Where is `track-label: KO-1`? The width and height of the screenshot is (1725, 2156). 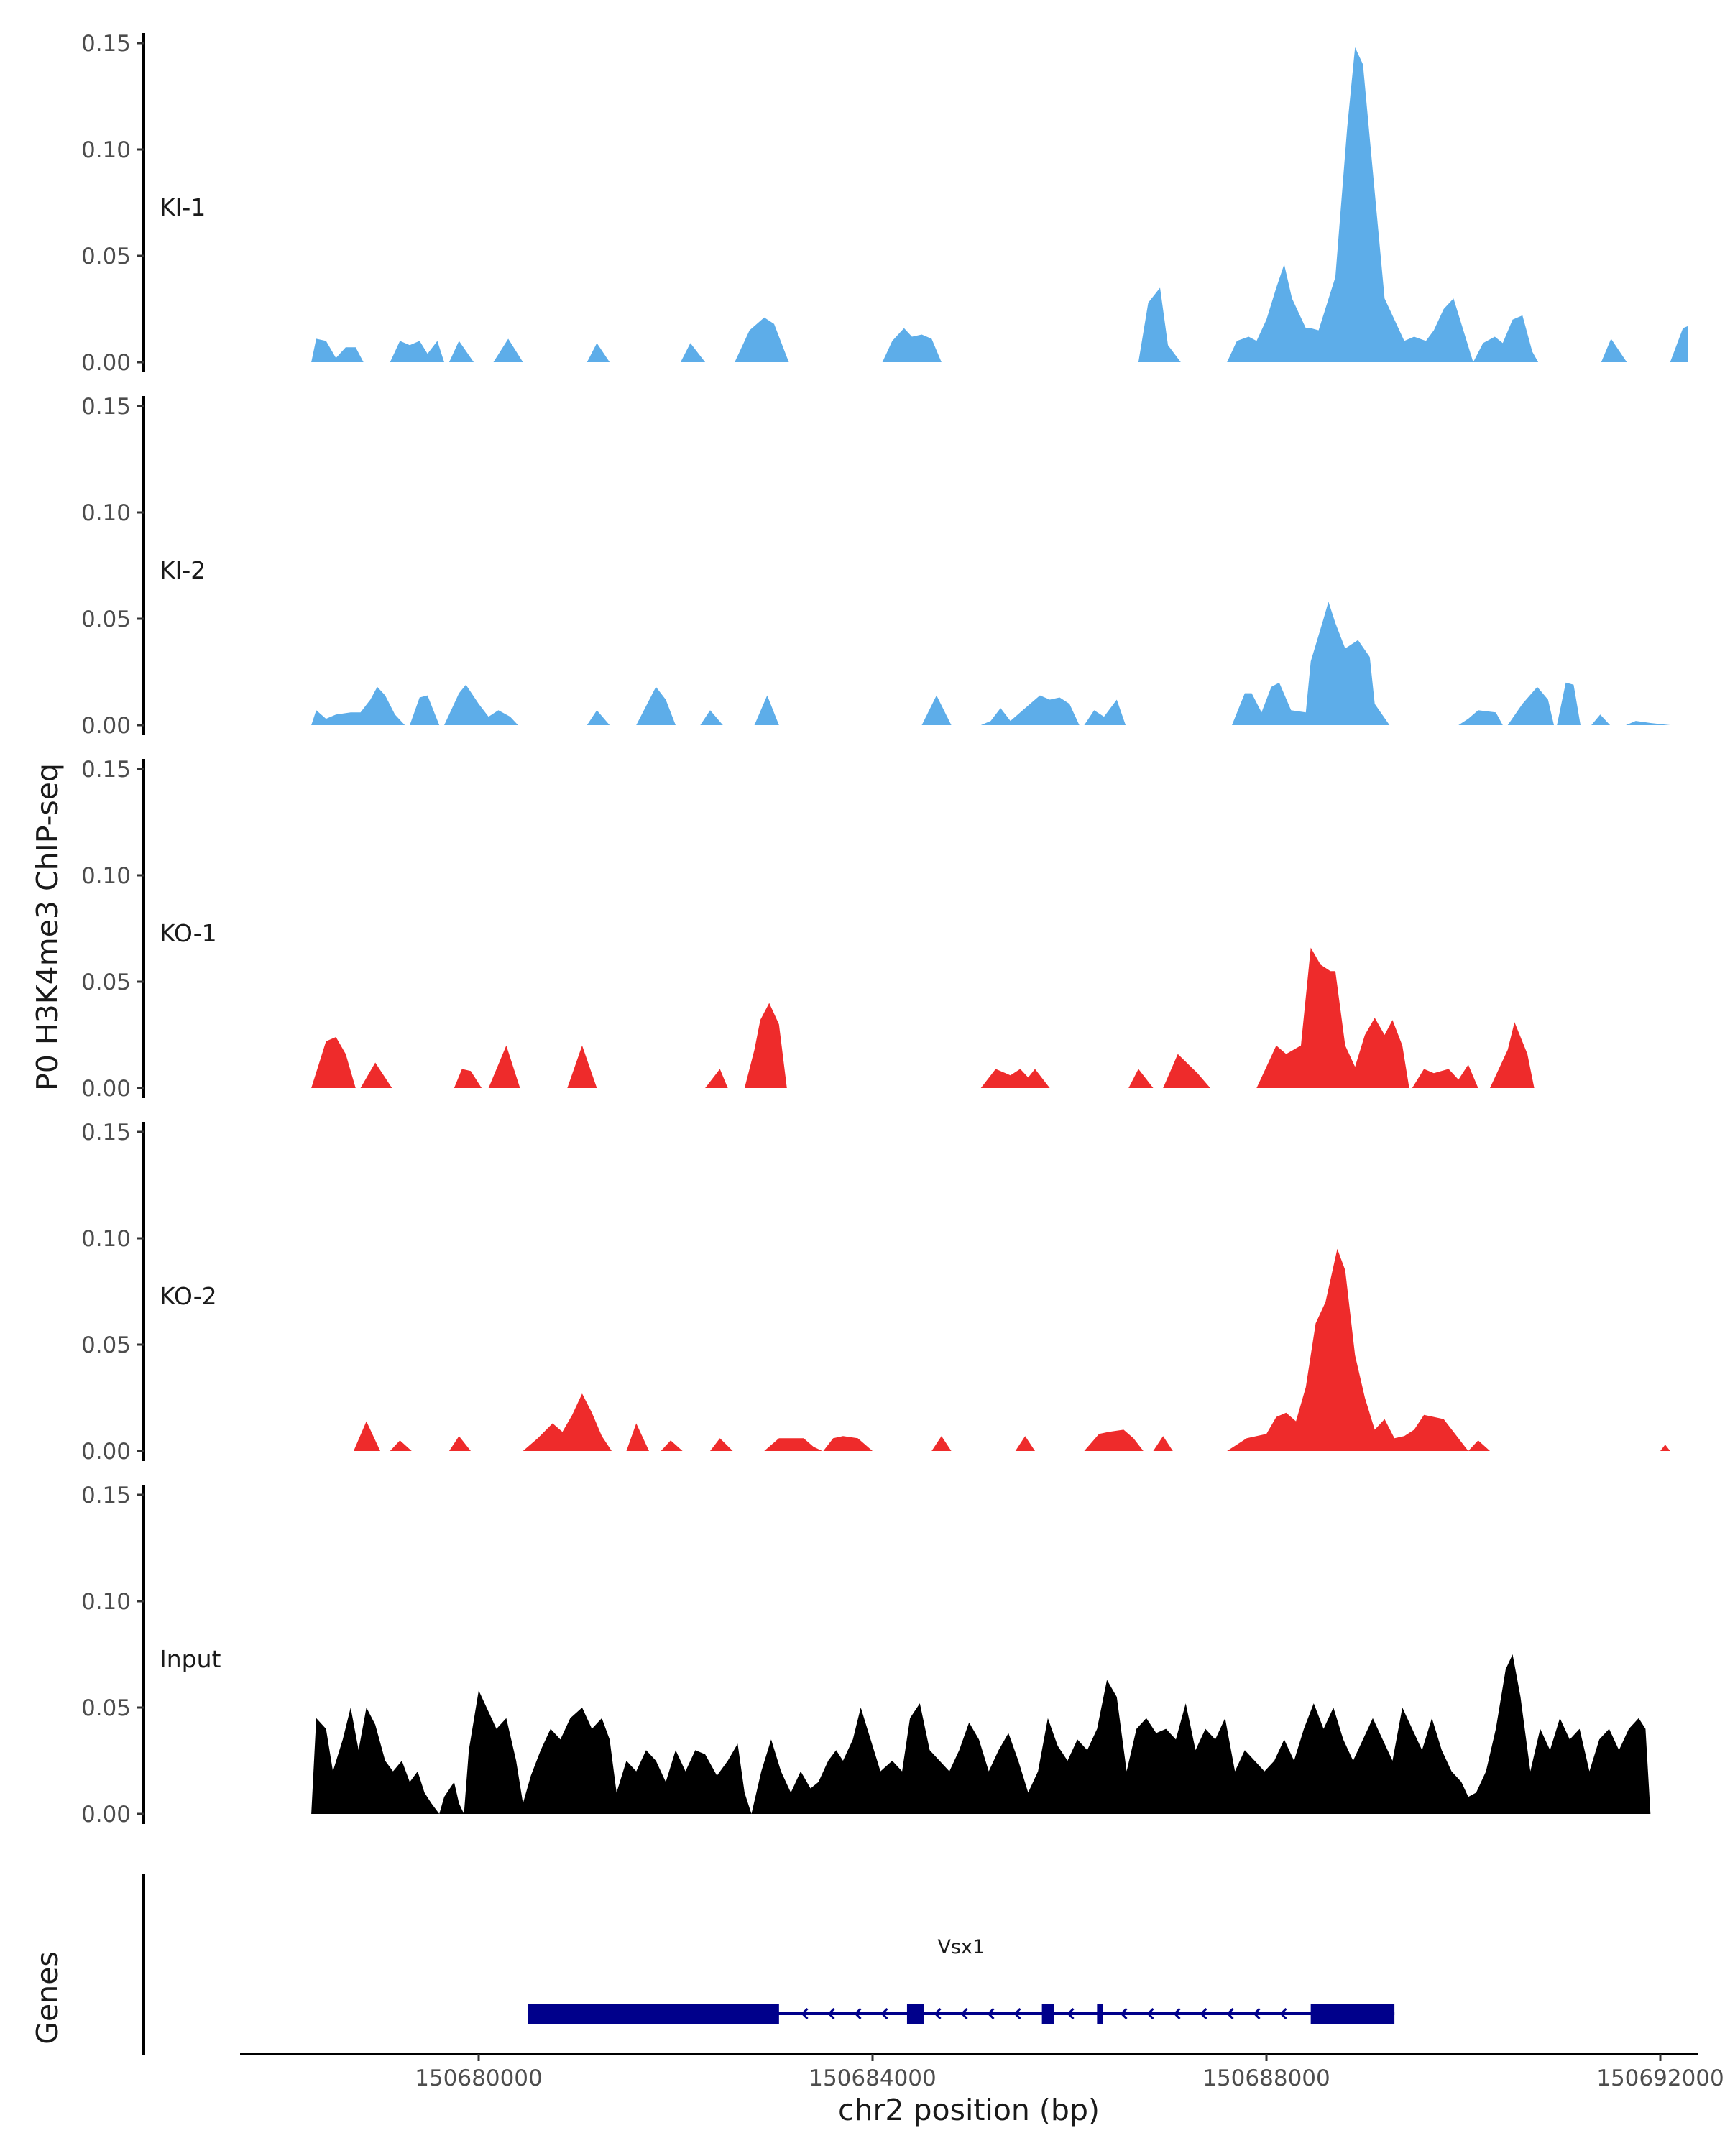
track-label: KO-1 is located at coordinates (188, 933).